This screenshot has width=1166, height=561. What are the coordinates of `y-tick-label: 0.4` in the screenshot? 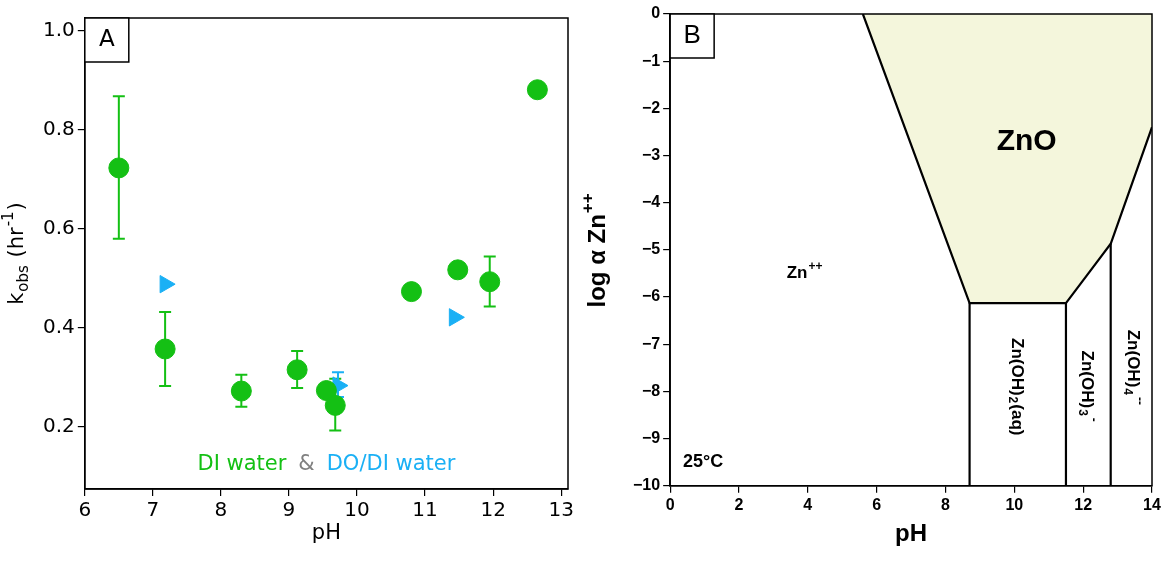 It's located at (58, 325).